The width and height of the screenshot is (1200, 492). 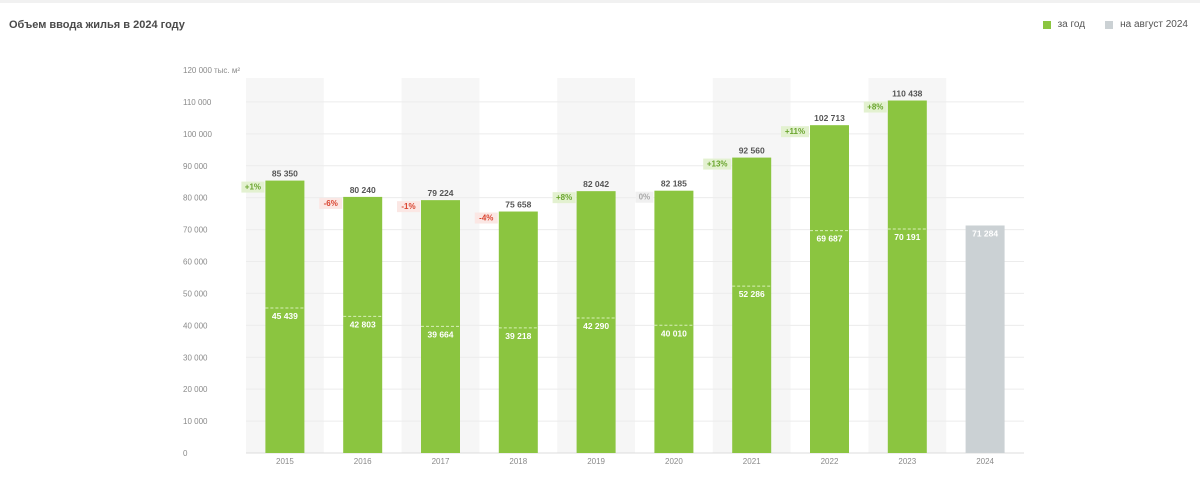 I want to click on value-label-year: 110 438, so click(x=907, y=94).